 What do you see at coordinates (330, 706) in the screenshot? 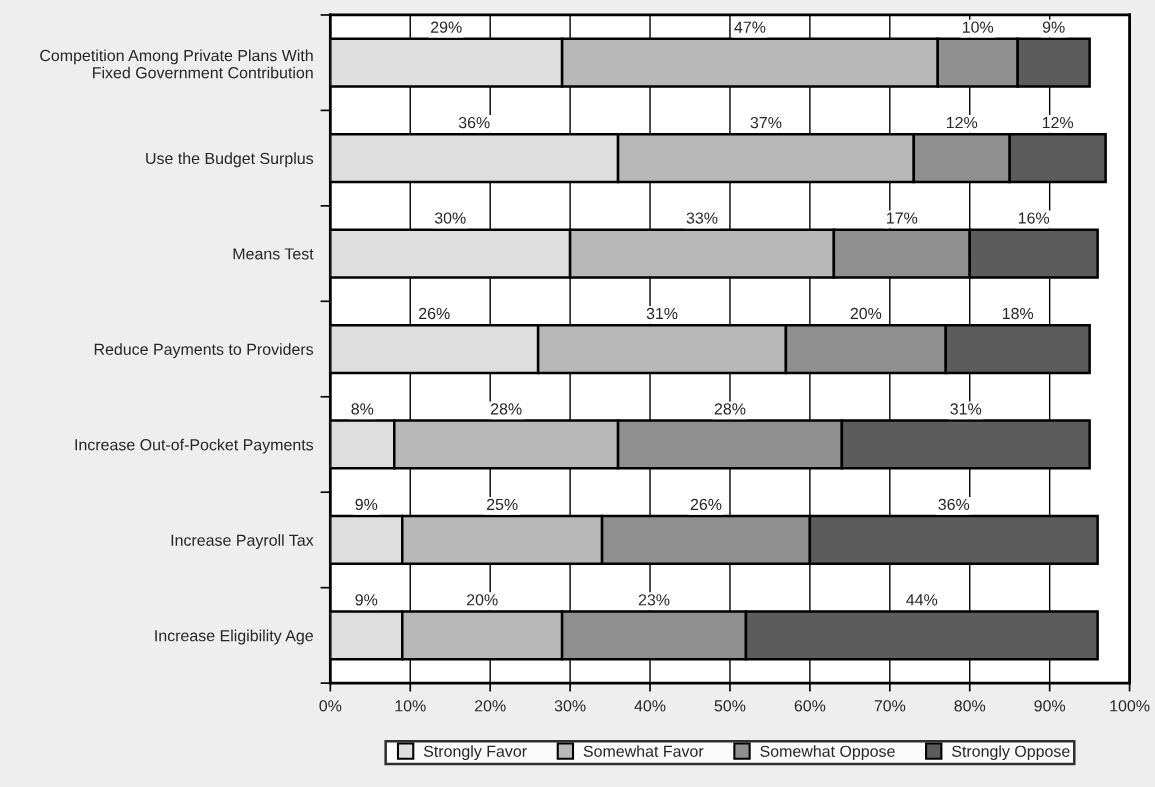
I see `x-tick-label: 0%` at bounding box center [330, 706].